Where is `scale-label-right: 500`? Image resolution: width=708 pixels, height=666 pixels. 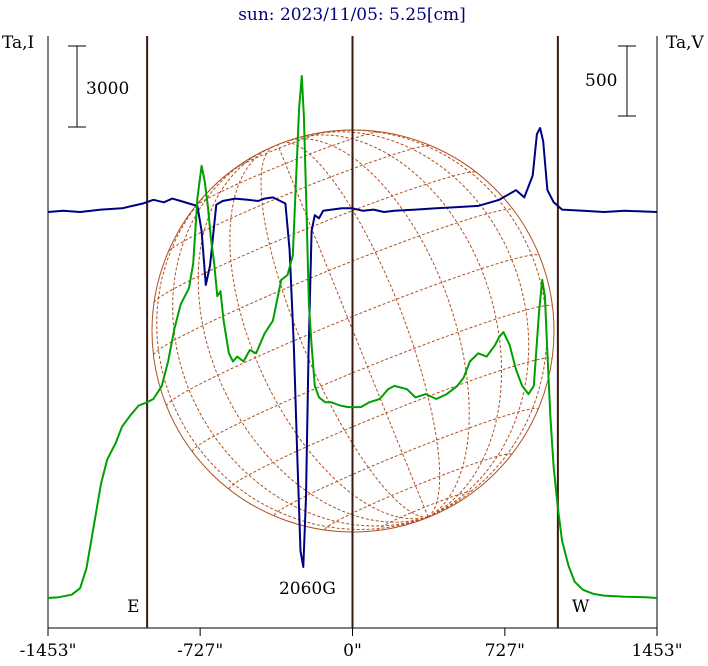 scale-label-right: 500 is located at coordinates (601, 81).